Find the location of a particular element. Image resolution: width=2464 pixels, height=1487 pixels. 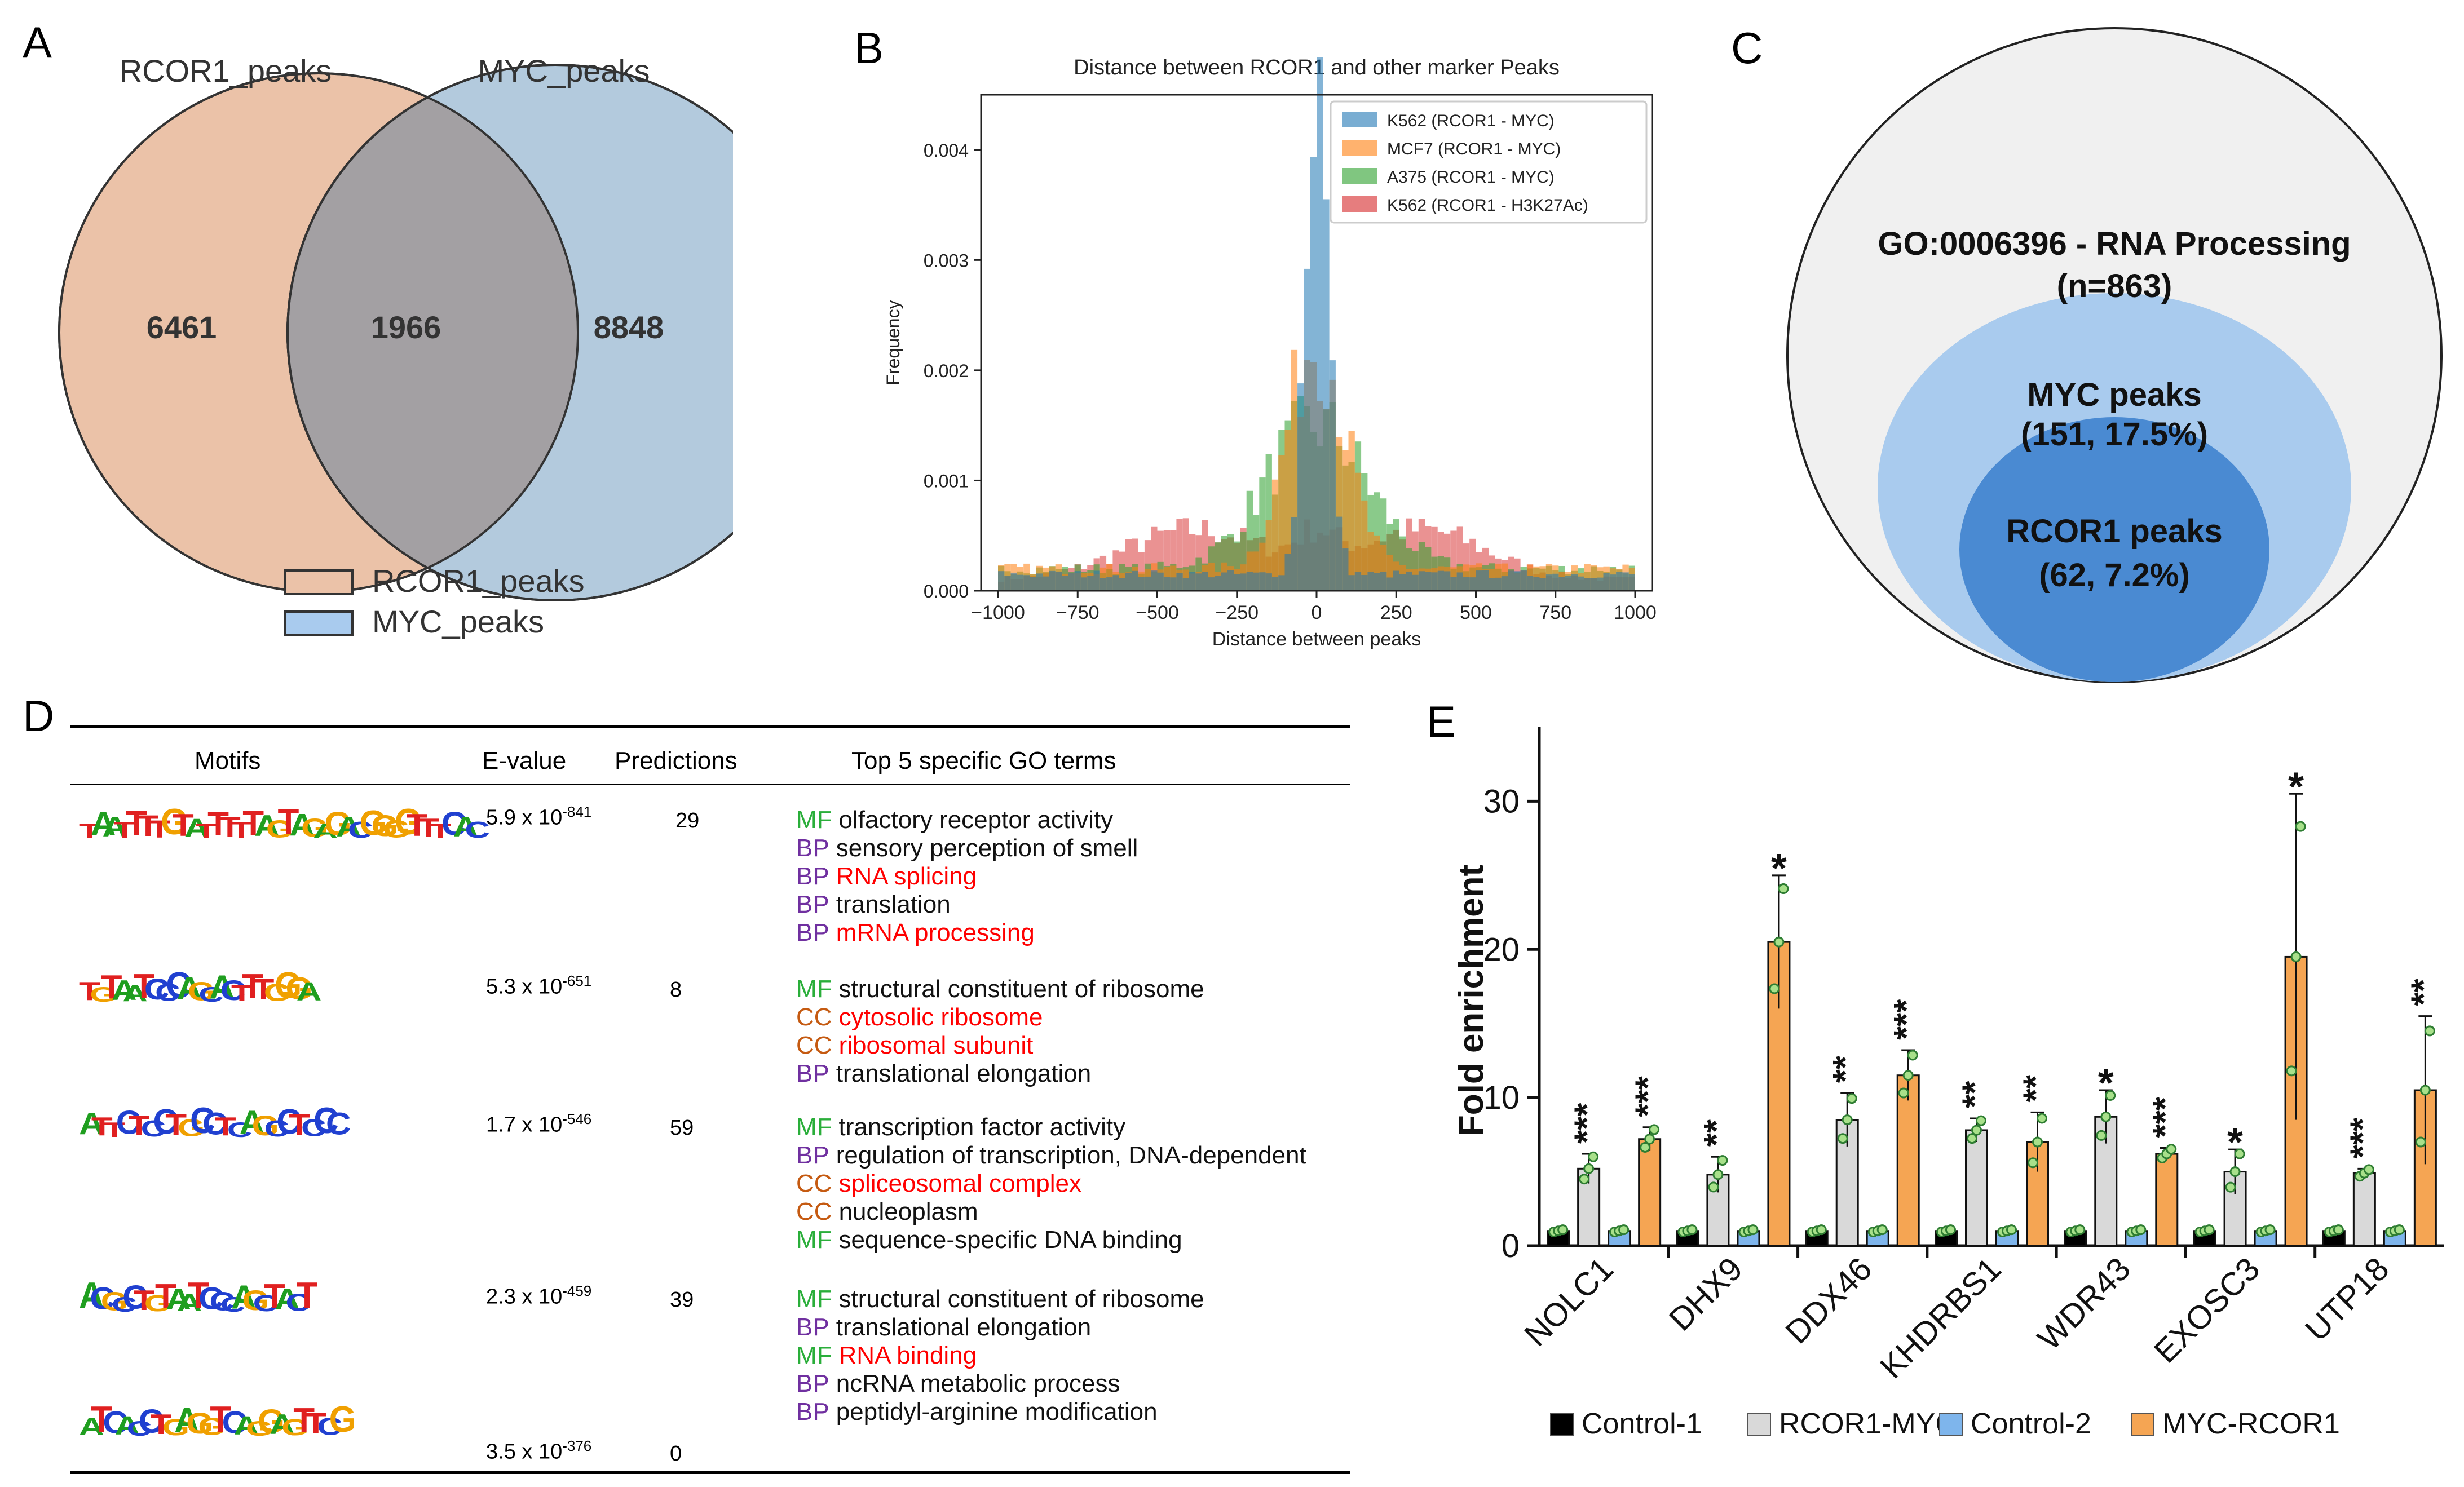

header-go-terms: Top 5 specific GO terms is located at coordinates (983, 761).